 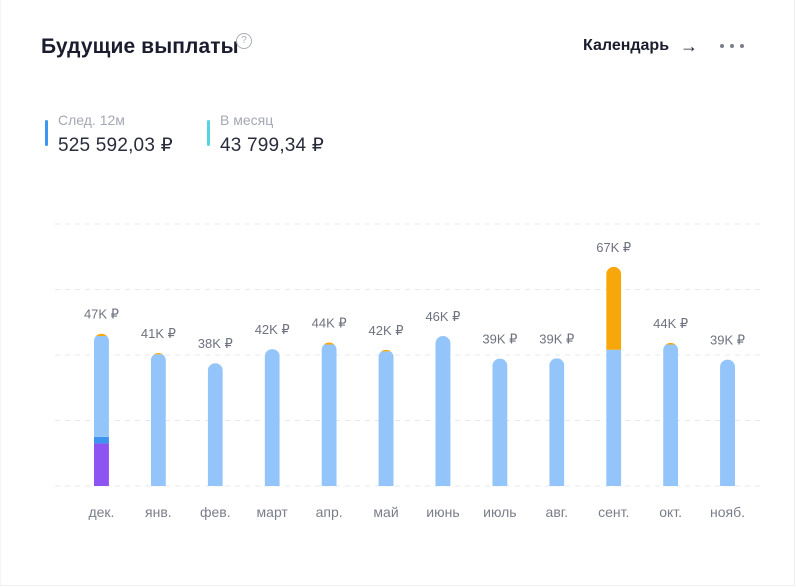 I want to click on bar-segment-blue, so click(x=101, y=440).